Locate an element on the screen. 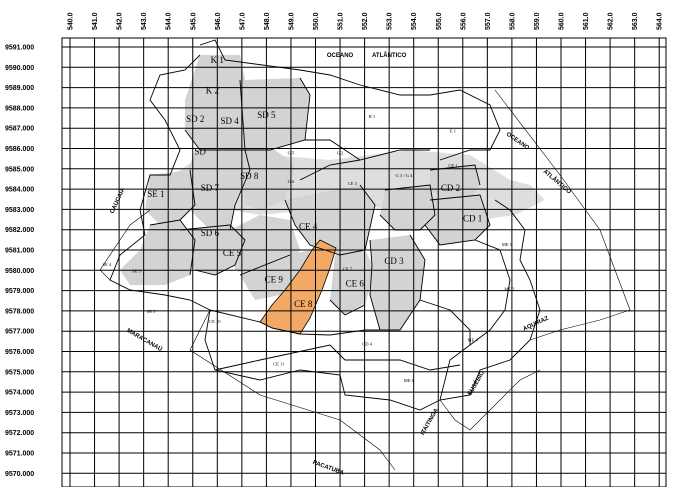 Image resolution: width=689 pixels, height=487 pixels. small-zone-label: ME 6 is located at coordinates (409, 380).